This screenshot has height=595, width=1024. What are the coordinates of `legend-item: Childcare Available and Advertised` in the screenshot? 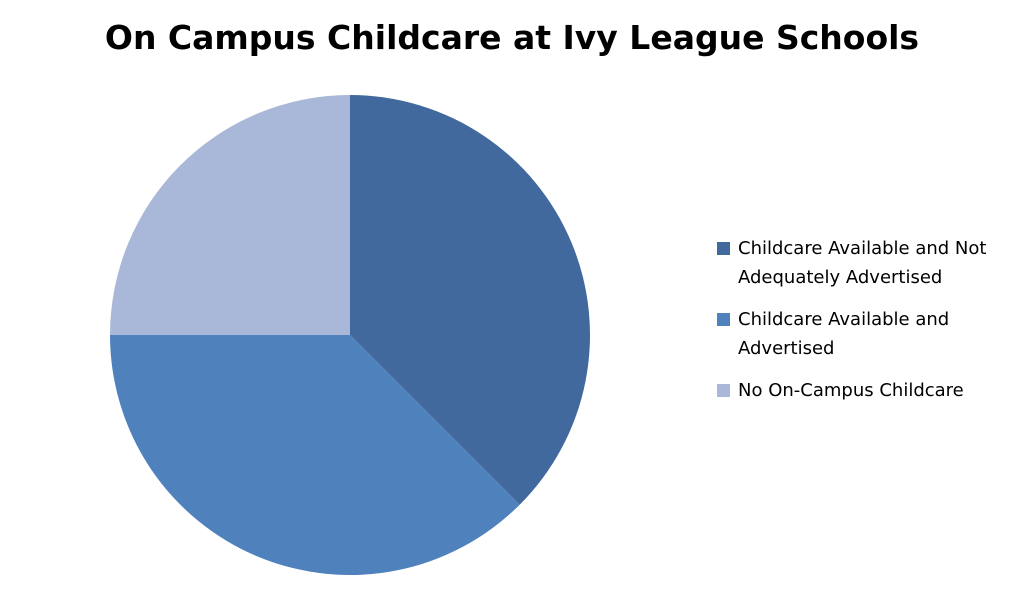 It's located at (867, 334).